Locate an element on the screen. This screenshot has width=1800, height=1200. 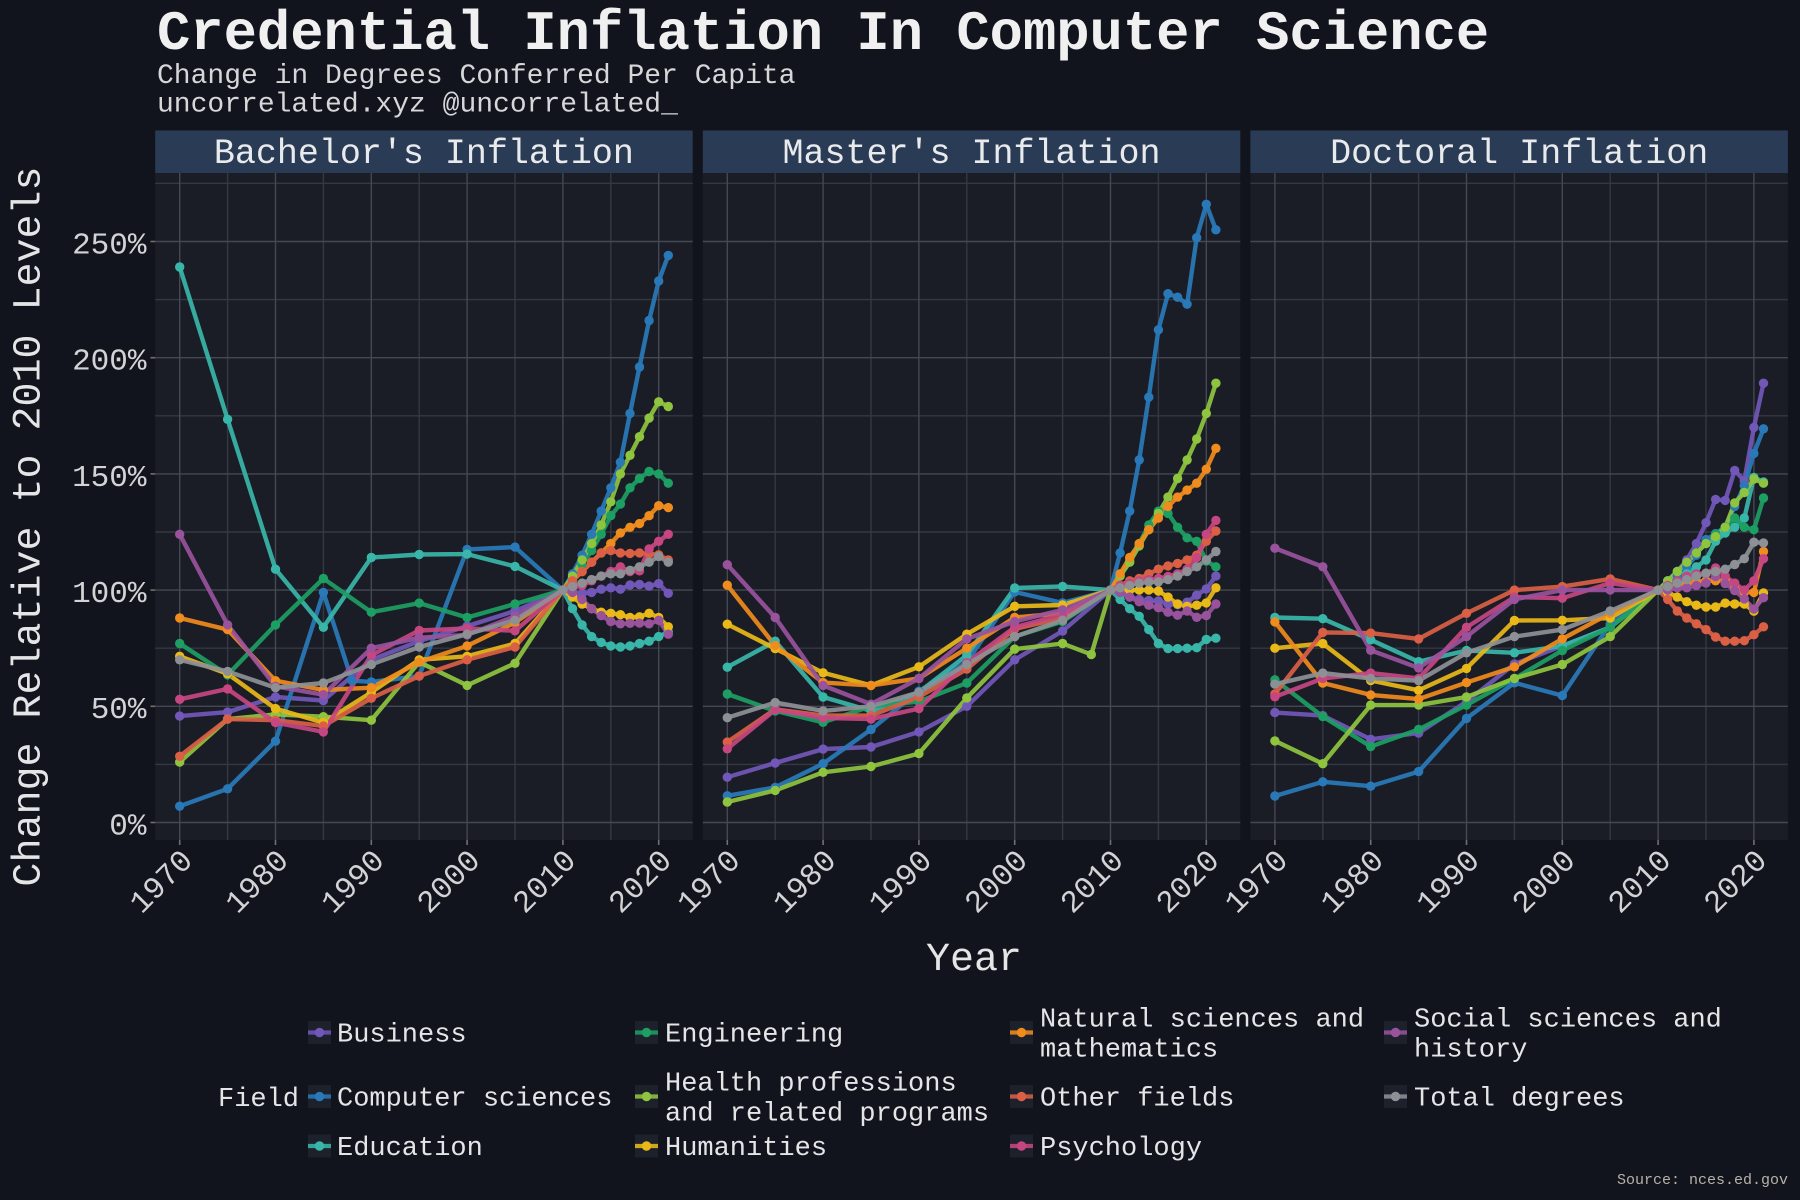
svg-text: Business is located at coordinates (402, 1036).